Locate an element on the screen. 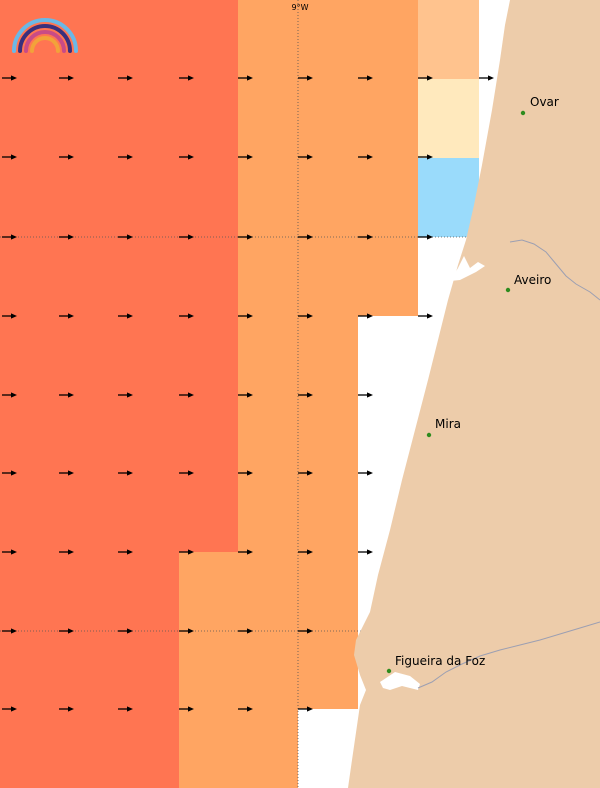 This screenshot has height=788, width=600. city-label: Figueira da Foz is located at coordinates (440, 661).